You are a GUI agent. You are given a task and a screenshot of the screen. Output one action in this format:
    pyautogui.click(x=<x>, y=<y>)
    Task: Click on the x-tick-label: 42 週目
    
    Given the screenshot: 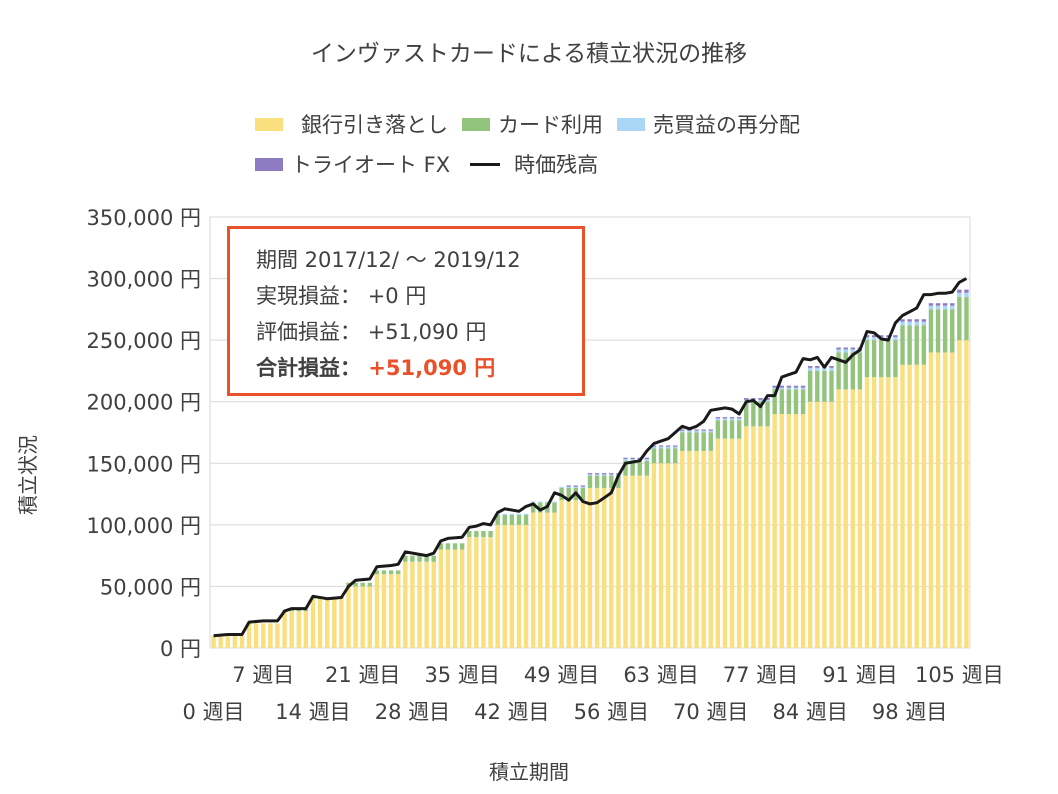 What is the action you would take?
    pyautogui.click(x=511, y=712)
    